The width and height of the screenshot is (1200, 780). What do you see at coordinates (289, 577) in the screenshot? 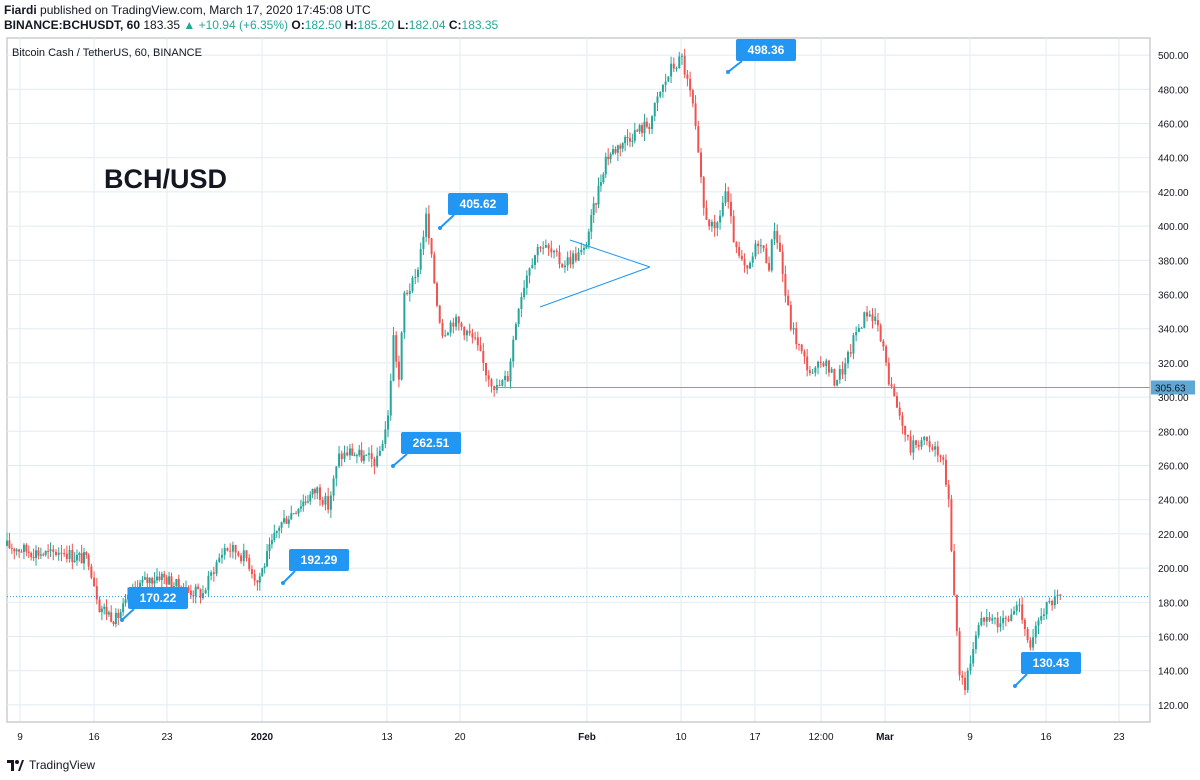
I see `callout-pointer` at bounding box center [289, 577].